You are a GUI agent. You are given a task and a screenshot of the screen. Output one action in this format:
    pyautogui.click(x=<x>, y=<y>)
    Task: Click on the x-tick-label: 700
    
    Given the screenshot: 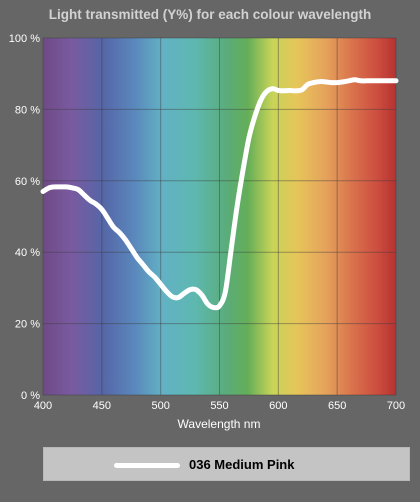 What is the action you would take?
    pyautogui.click(x=396, y=406)
    